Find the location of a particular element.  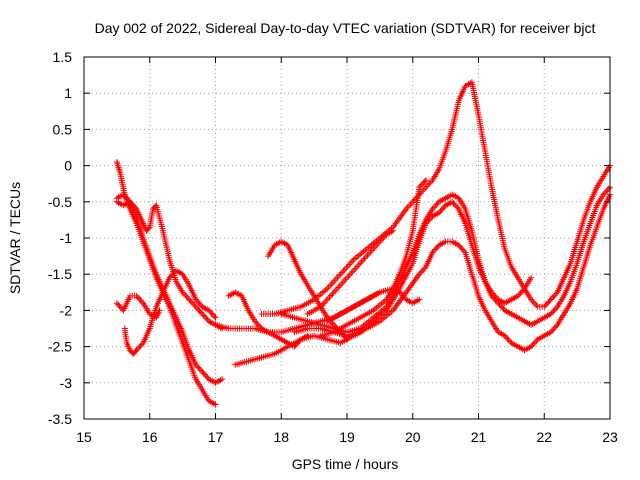

x-tick-label: 19 is located at coordinates (347, 437).